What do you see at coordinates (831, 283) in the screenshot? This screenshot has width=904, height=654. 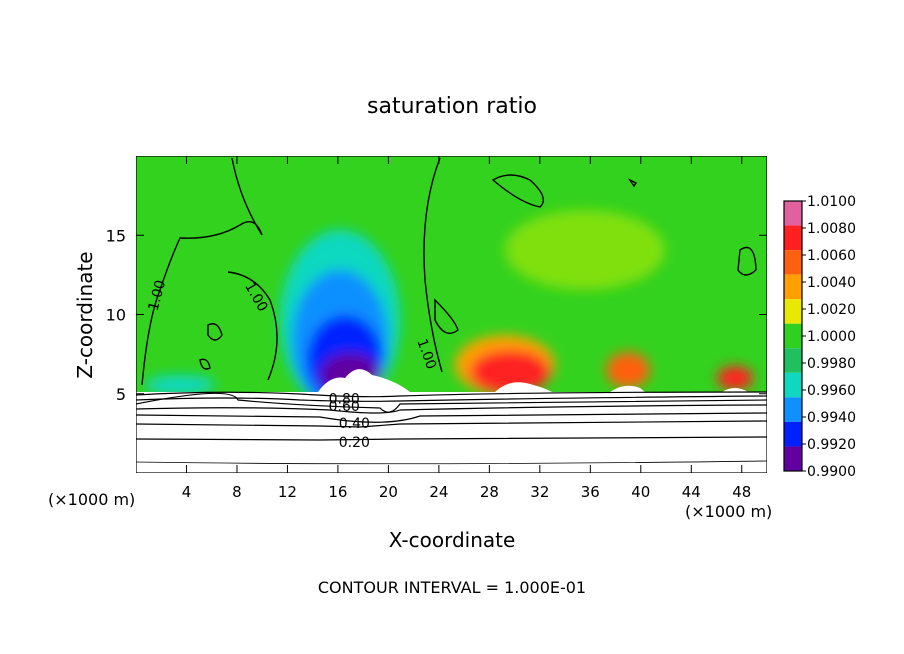 I see `colorbar-label: 1.0040` at bounding box center [831, 283].